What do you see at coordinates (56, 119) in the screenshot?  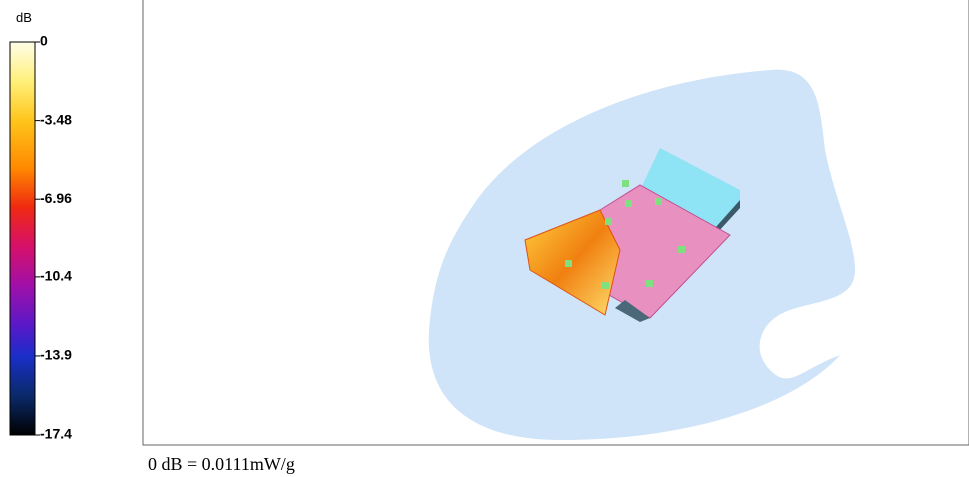 I see `tick-label: -3.48` at bounding box center [56, 119].